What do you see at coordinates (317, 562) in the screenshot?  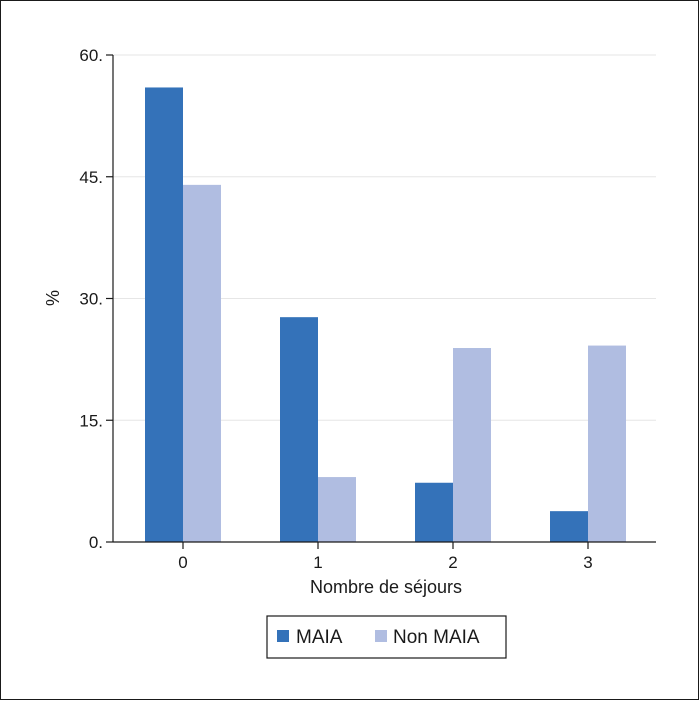 I see `x-tick-label: 1` at bounding box center [317, 562].